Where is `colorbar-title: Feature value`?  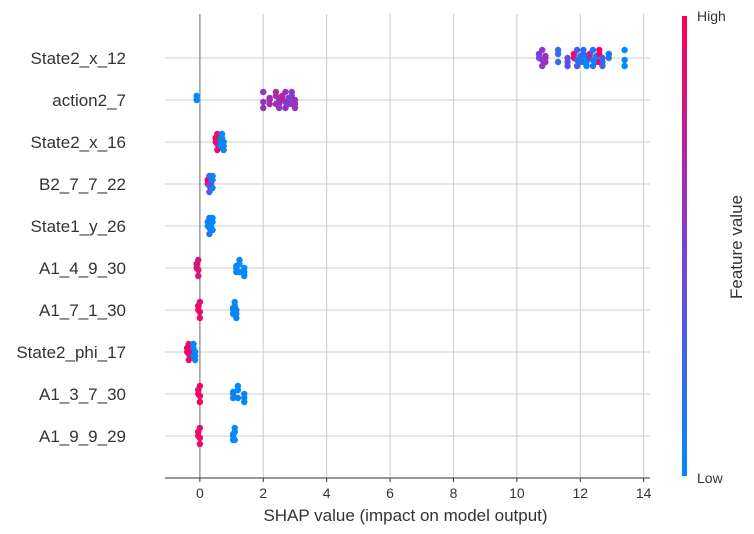 colorbar-title: Feature value is located at coordinates (736, 247).